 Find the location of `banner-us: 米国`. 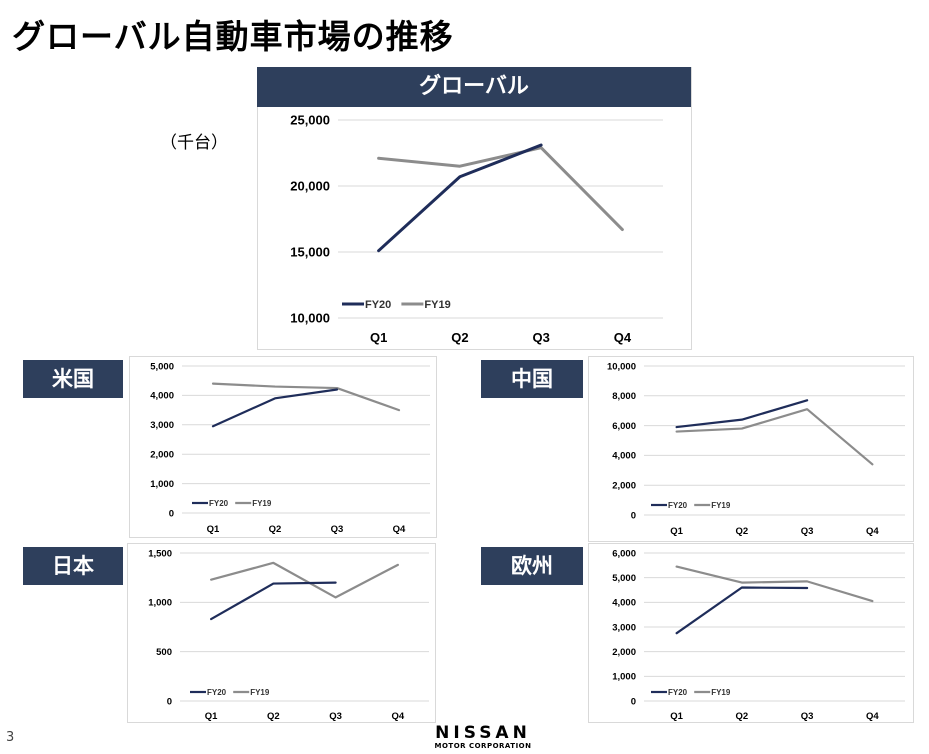

banner-us: 米国 is located at coordinates (73, 379).